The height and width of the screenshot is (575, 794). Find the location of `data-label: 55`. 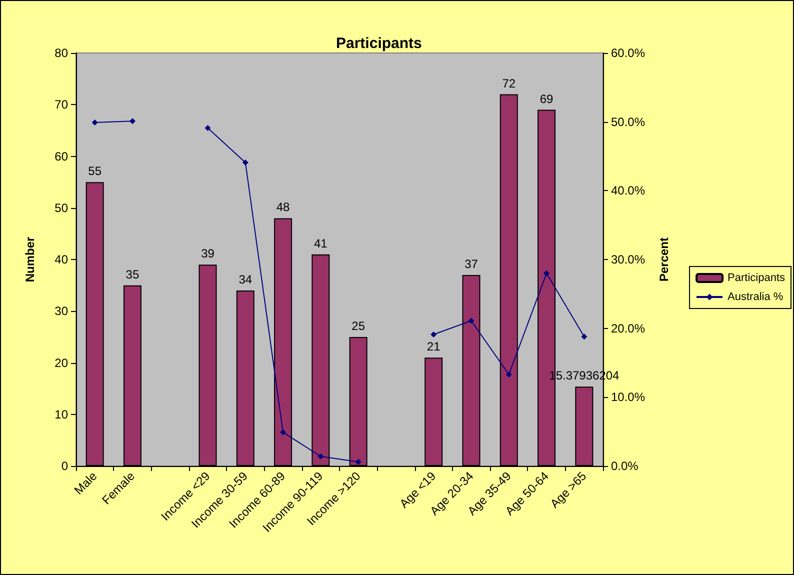

data-label: 55 is located at coordinates (95, 171).